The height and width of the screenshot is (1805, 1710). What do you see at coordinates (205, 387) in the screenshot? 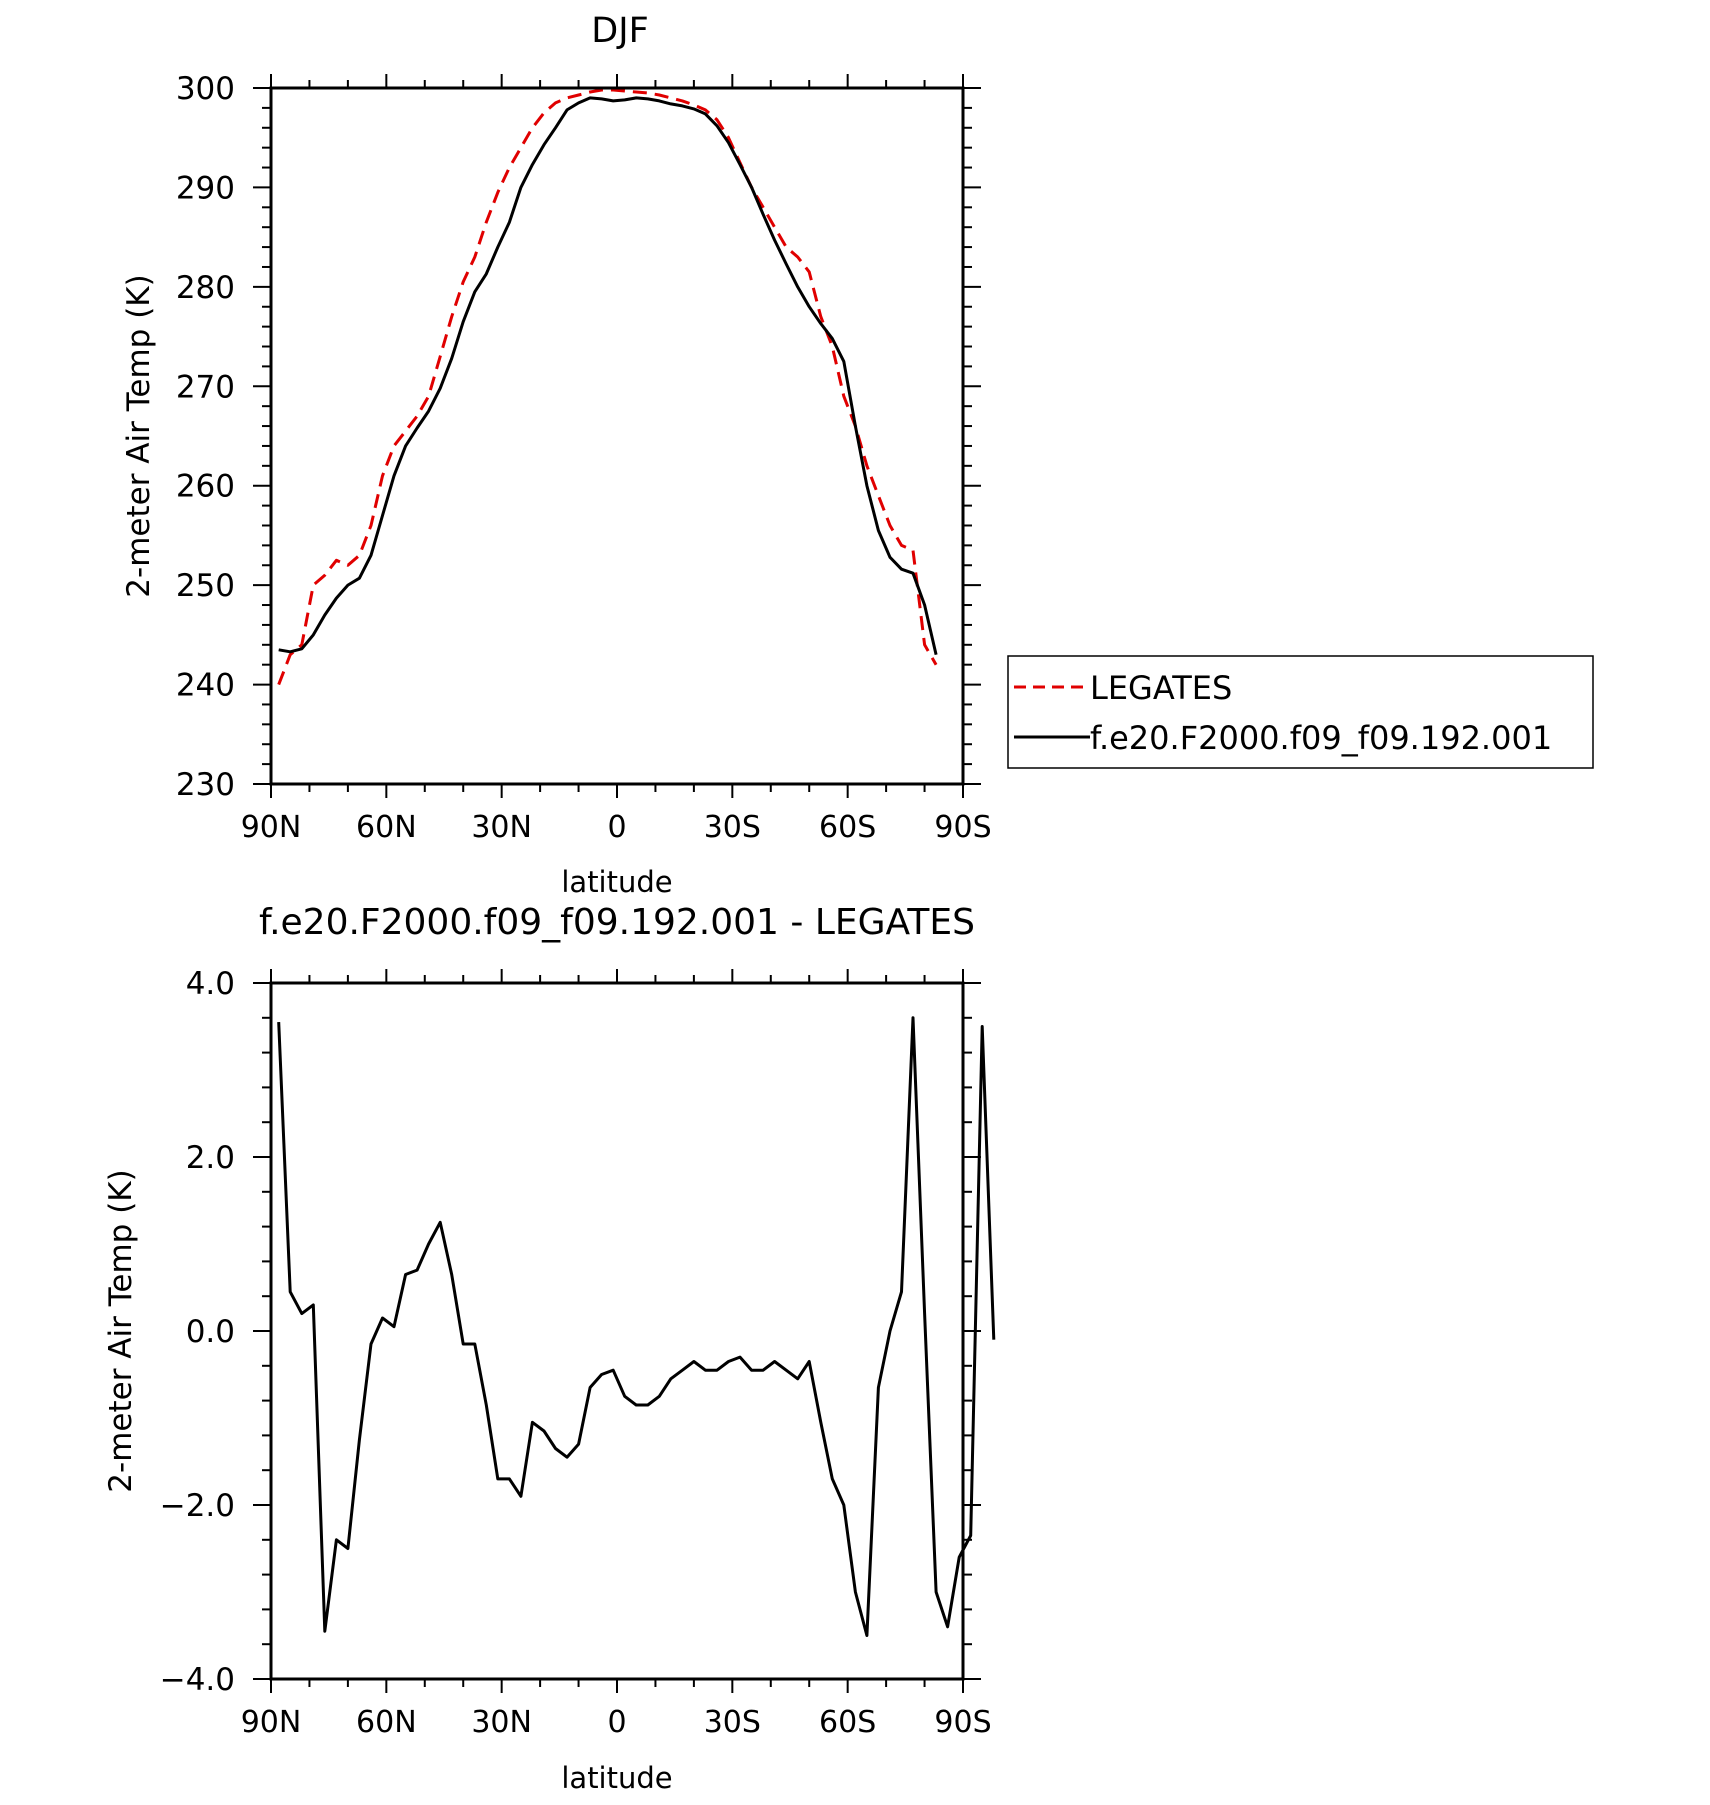
I see `top-y-tick-label: 270` at bounding box center [205, 387].